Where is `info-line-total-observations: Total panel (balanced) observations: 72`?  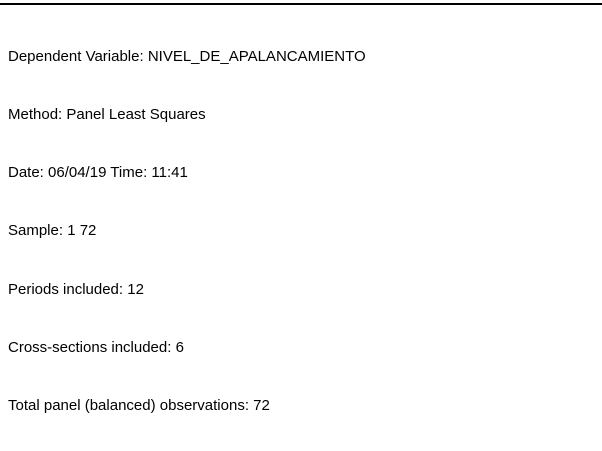
info-line-total-observations: Total panel (balanced) observations: 72 is located at coordinates (139, 406).